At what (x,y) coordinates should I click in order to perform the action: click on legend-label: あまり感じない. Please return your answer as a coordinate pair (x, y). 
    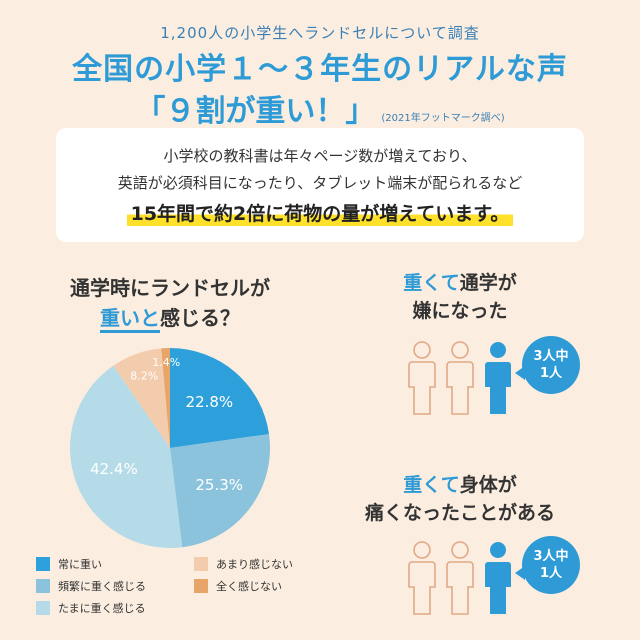
    Looking at the image, I should click on (254, 564).